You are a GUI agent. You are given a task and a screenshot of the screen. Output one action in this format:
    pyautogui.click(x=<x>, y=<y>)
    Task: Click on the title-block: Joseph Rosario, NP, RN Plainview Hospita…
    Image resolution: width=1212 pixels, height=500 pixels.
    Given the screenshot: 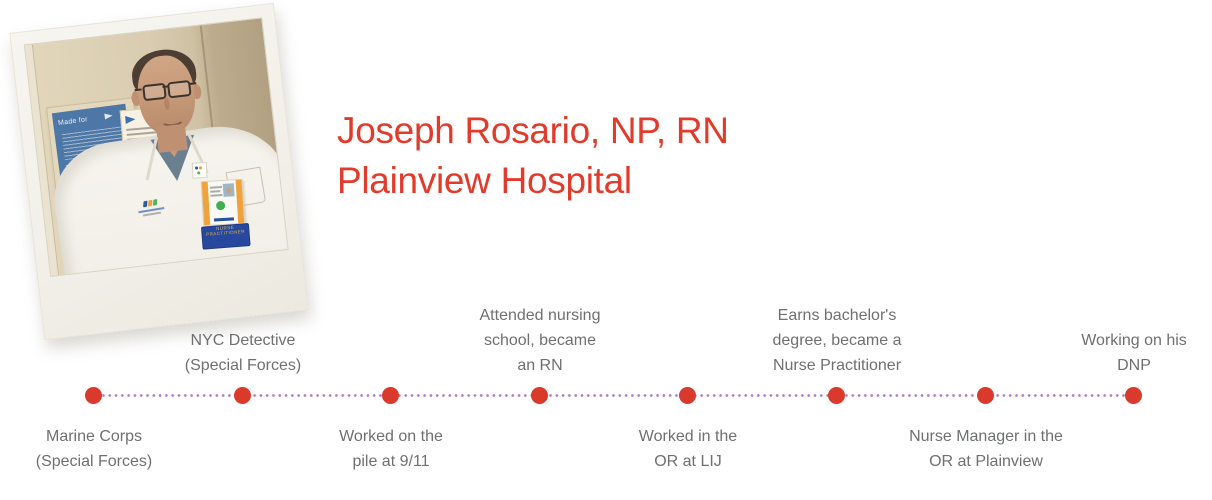 What is the action you would take?
    pyautogui.click(x=533, y=156)
    